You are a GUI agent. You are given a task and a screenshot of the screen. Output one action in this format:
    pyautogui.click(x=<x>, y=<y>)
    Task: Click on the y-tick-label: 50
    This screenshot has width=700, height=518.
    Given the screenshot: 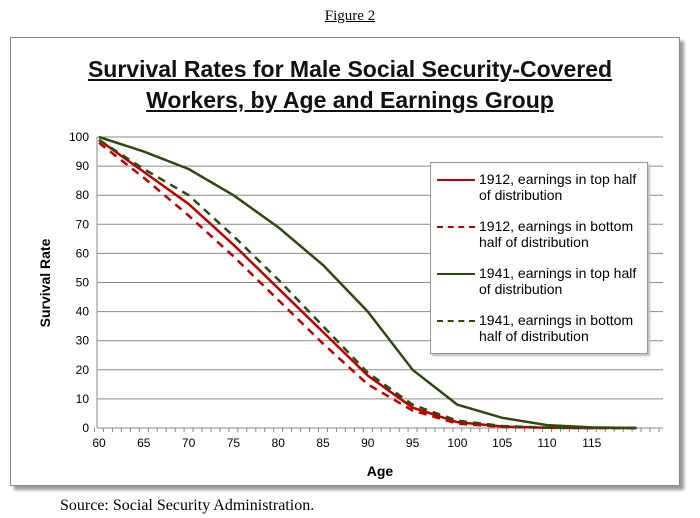 What is the action you would take?
    pyautogui.click(x=83, y=283)
    